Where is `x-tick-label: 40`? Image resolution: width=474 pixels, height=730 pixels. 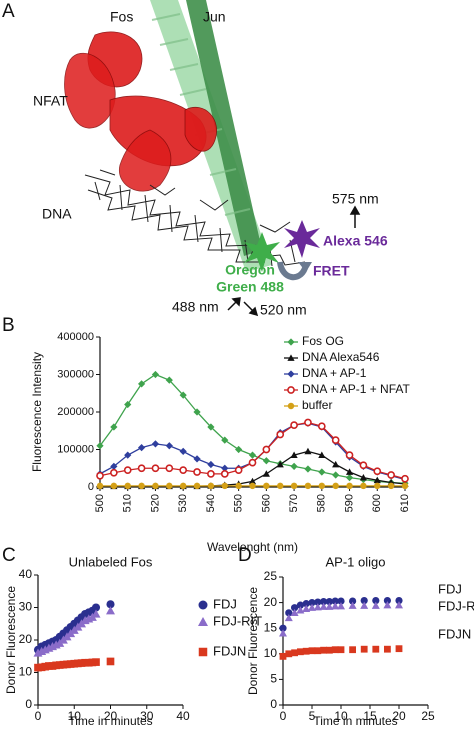 x-tick-label: 40 is located at coordinates (183, 716).